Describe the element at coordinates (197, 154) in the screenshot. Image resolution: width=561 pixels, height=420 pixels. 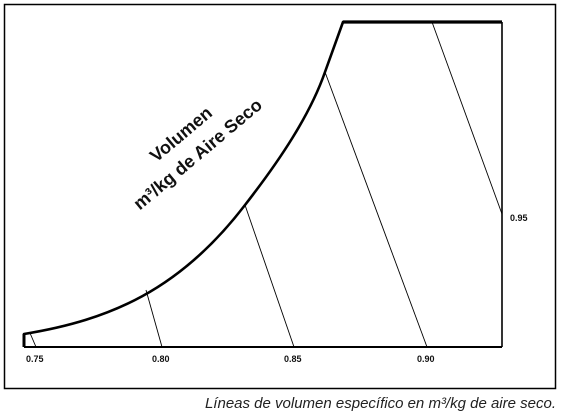
I see `chart-title: Volumen m³/kg de Aire Seco` at that location.